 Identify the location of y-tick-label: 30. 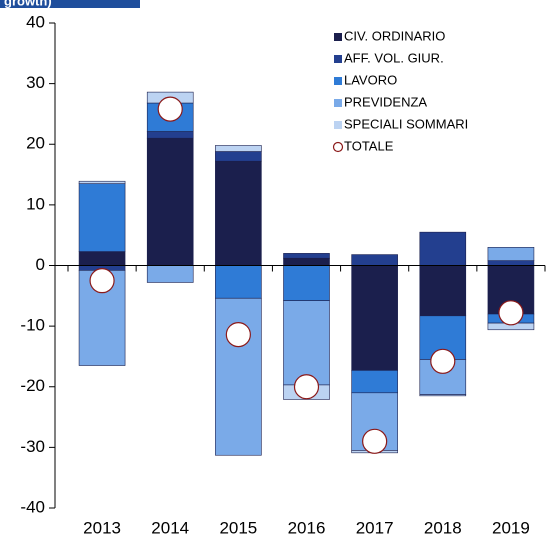
(35, 82).